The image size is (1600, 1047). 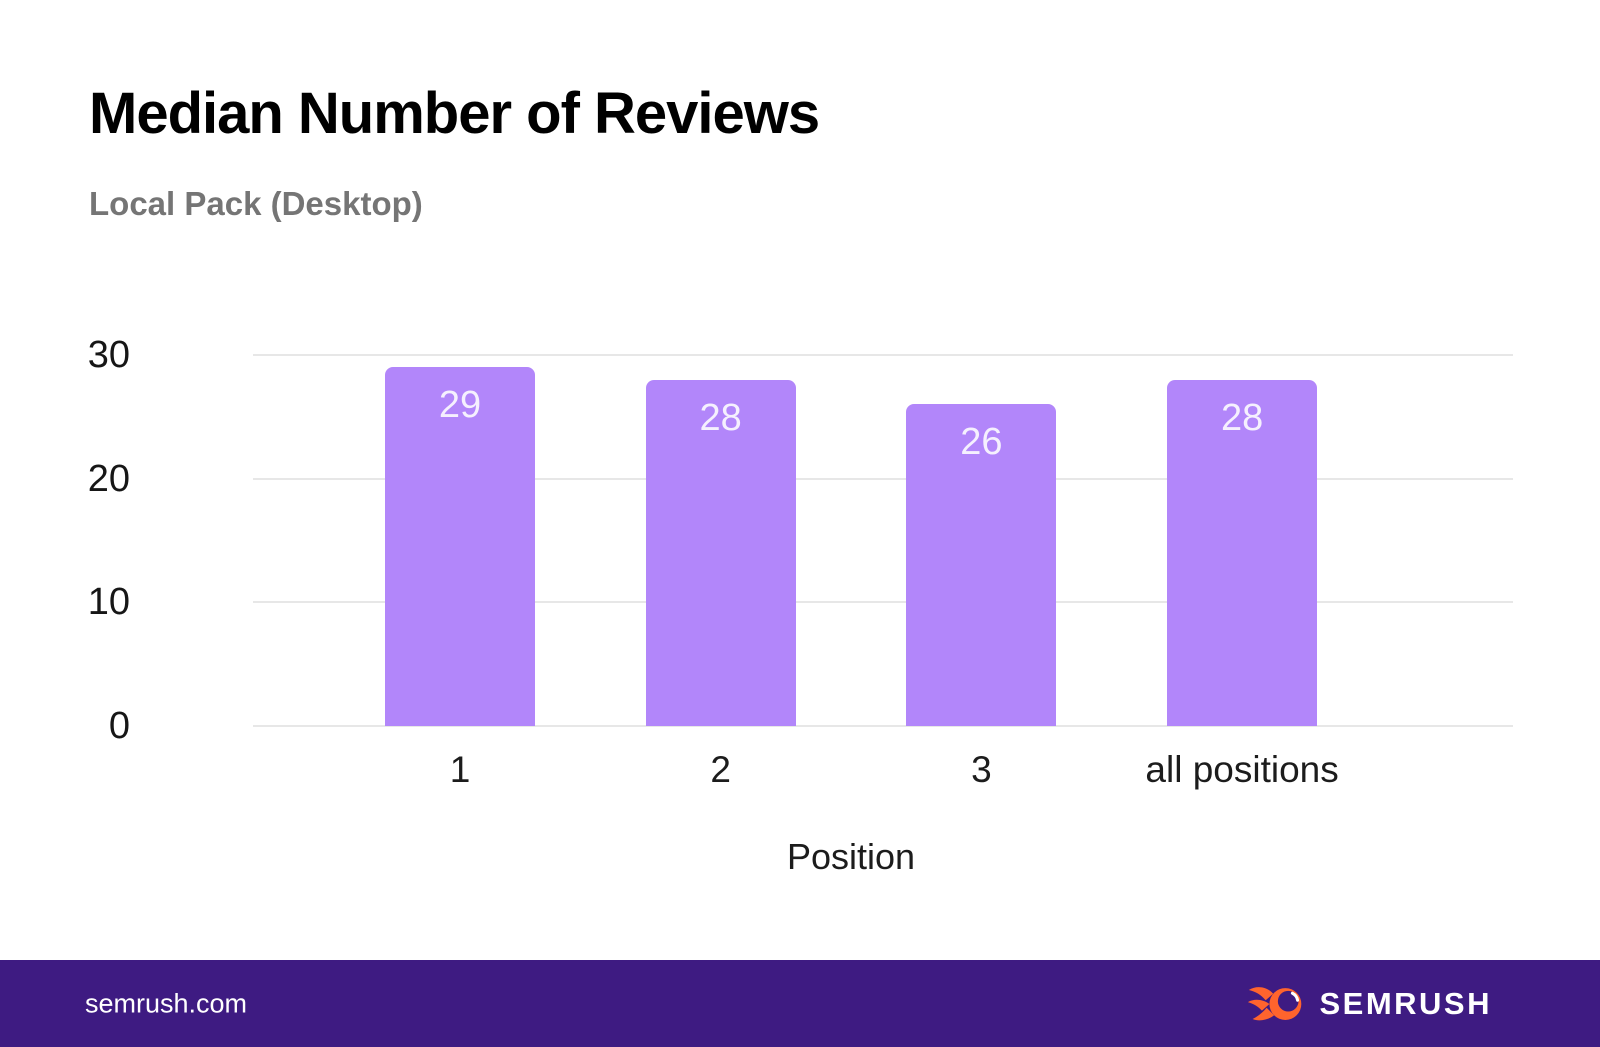 I want to click on footer-bar: semrush.com SEMRUSH, so click(x=800, y=1003).